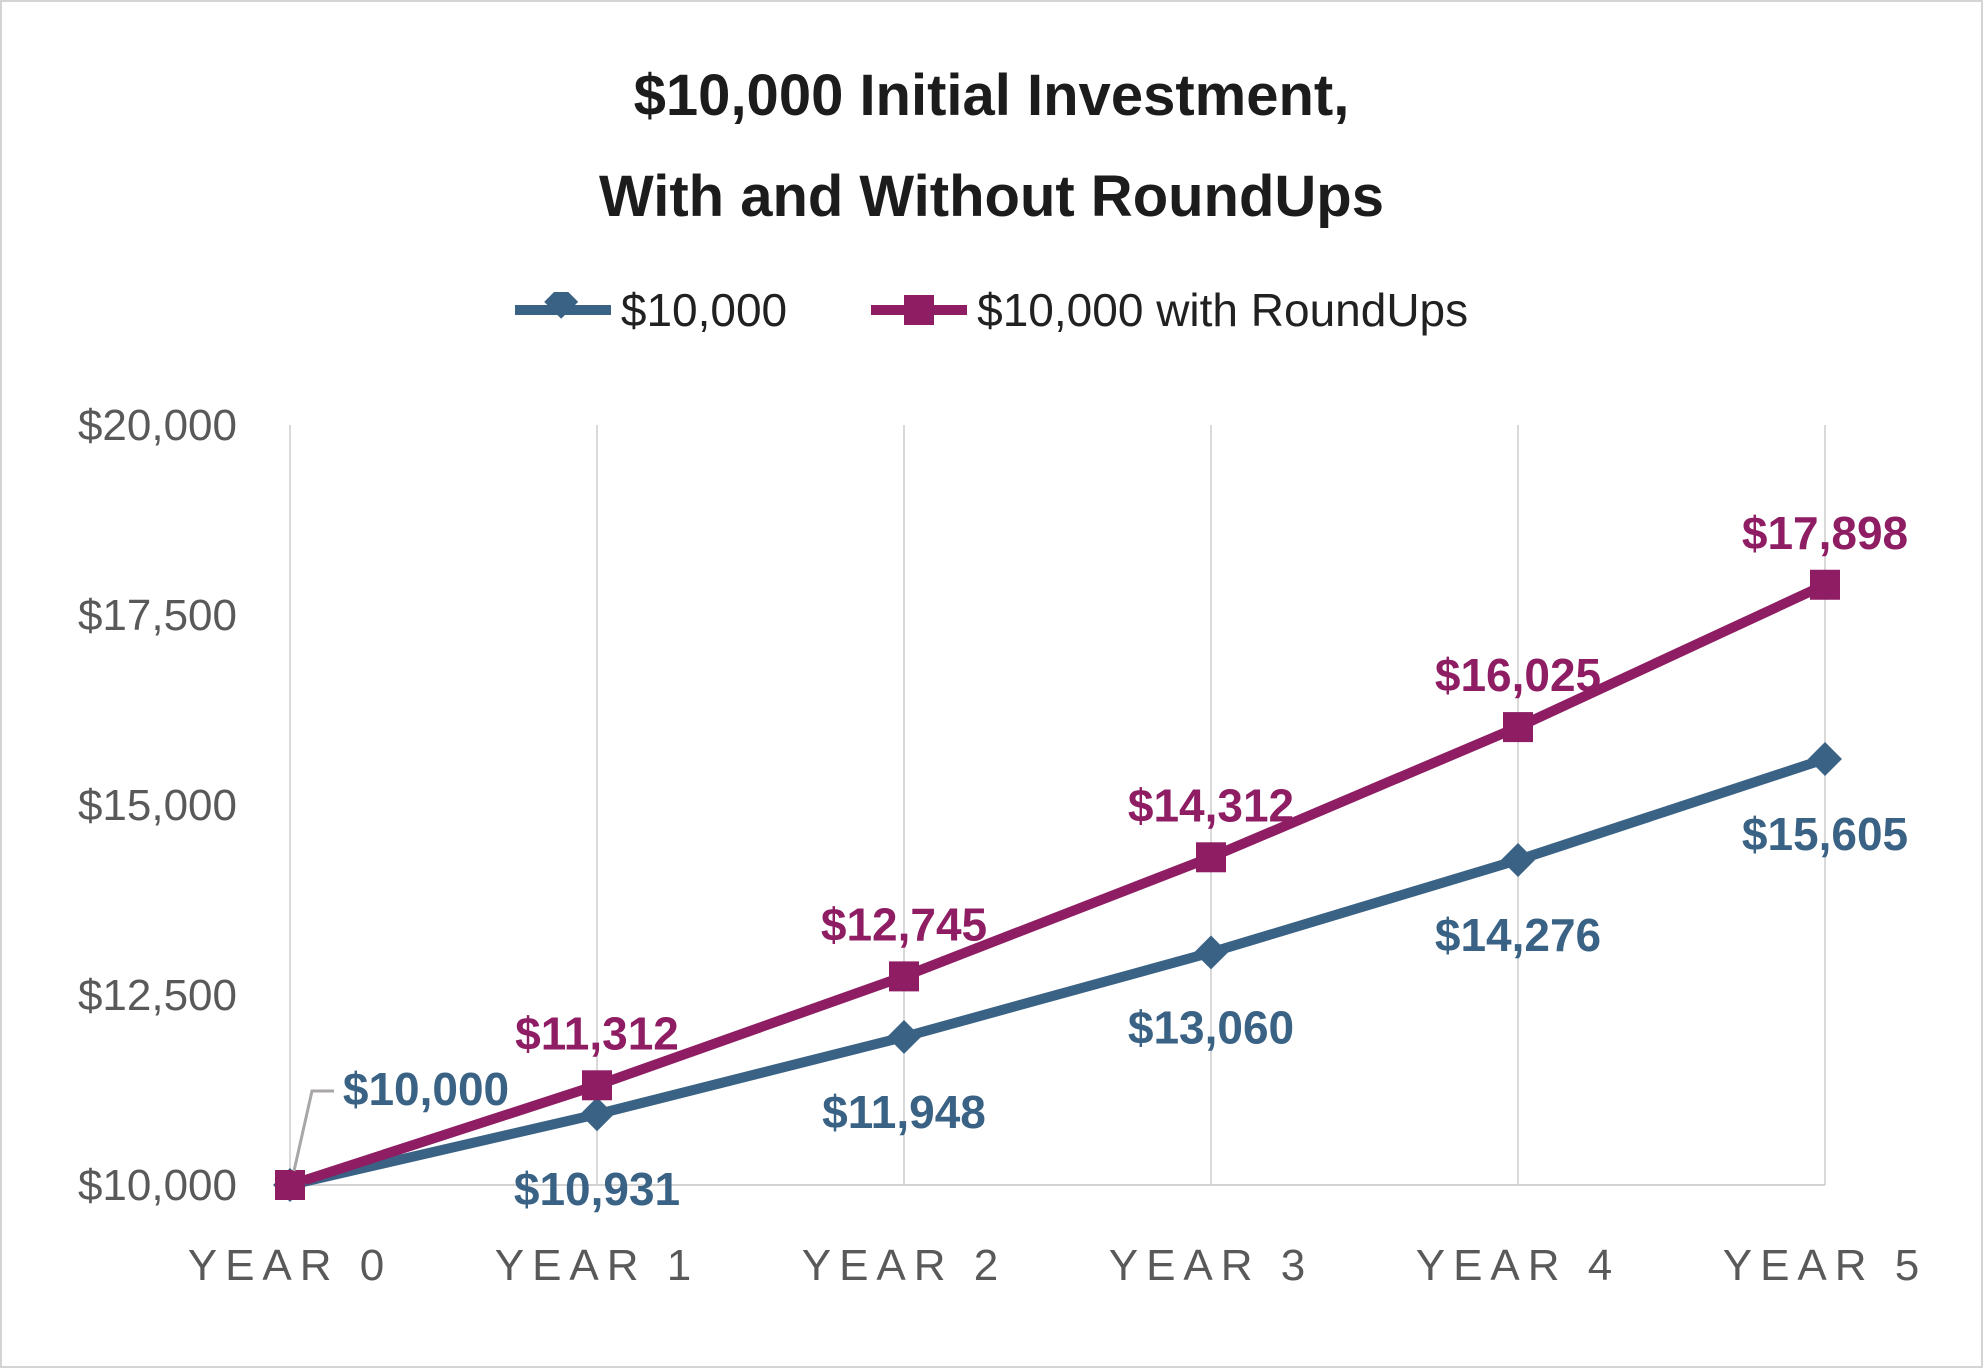 This screenshot has height=1368, width=1983. Describe the element at coordinates (1825, 533) in the screenshot. I see `data-label: $17,898` at that location.